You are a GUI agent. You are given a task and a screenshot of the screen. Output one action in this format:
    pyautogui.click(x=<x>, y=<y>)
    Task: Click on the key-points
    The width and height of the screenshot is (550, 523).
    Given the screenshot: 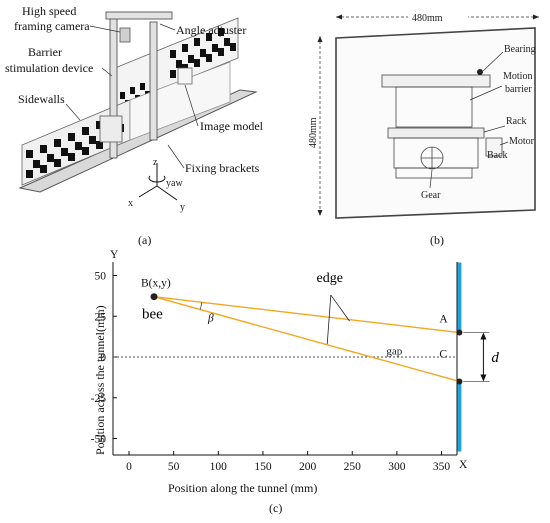 What is the action you would take?
    pyautogui.click(x=306, y=339)
    